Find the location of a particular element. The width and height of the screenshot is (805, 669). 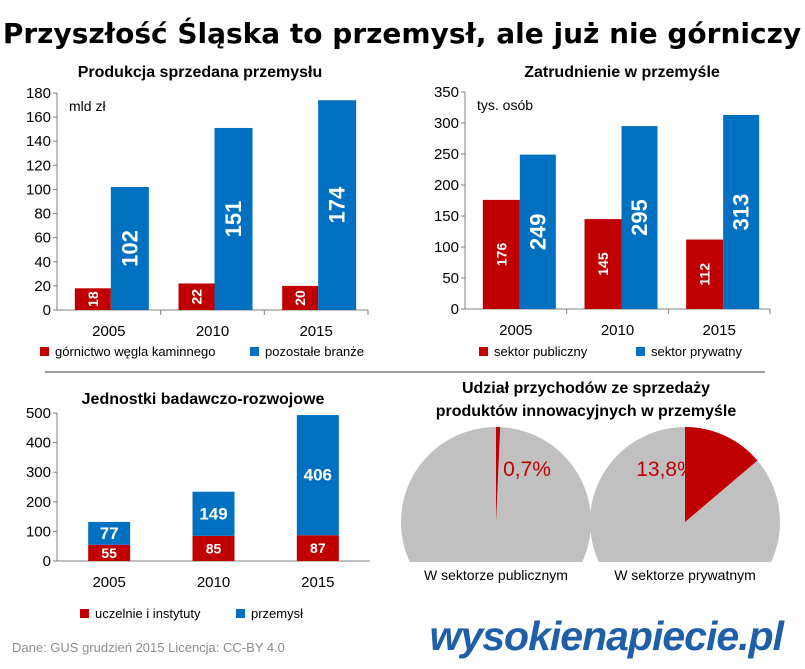

y-tick-label: 350 is located at coordinates (446, 92).